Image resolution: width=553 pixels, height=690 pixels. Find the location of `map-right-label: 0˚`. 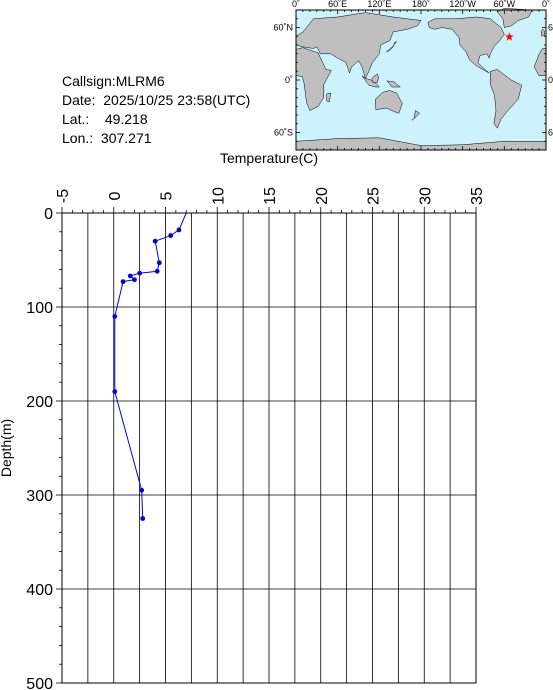

map-right-label: 0˚ is located at coordinates (550, 80).